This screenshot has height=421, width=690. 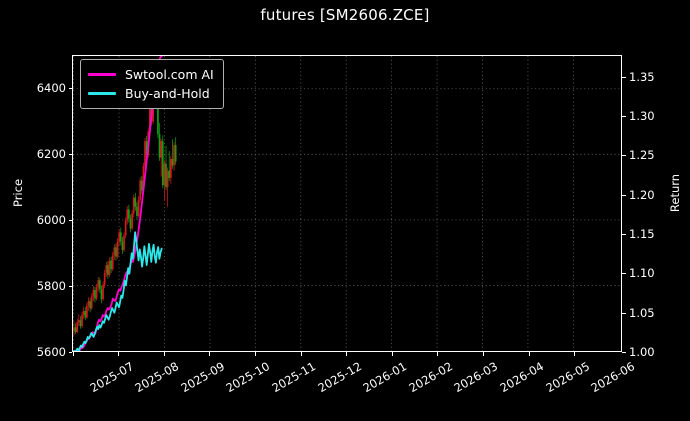 I want to click on x-axis-tick-label: 2025-07, so click(x=111, y=377).